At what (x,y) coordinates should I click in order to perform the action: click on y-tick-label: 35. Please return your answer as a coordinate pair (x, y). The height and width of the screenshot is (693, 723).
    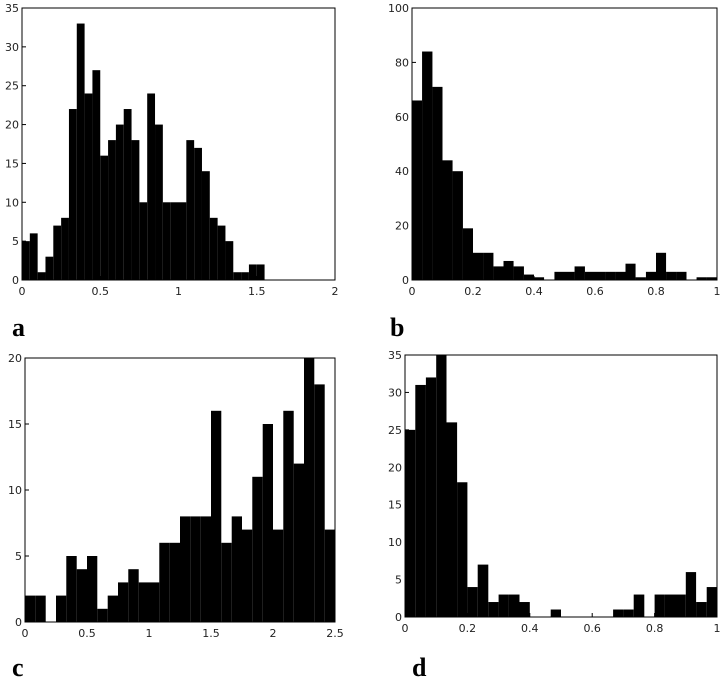
    Looking at the image, I should click on (12, 8).